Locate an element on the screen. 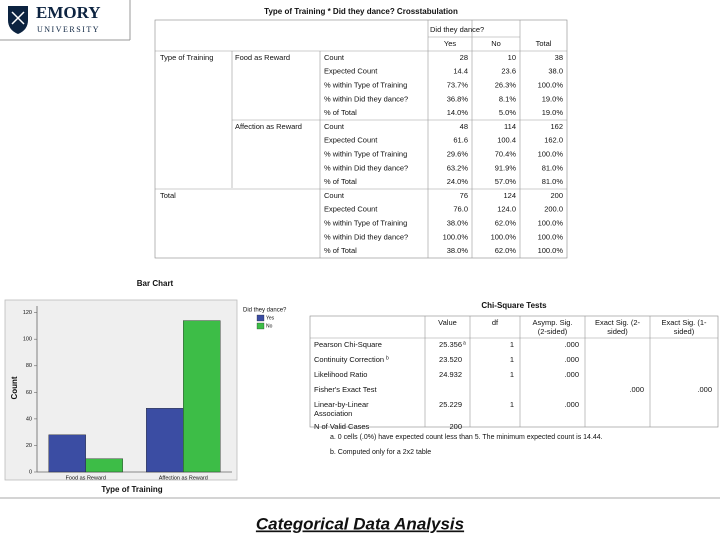  cell: 5.0% is located at coordinates (507, 112).